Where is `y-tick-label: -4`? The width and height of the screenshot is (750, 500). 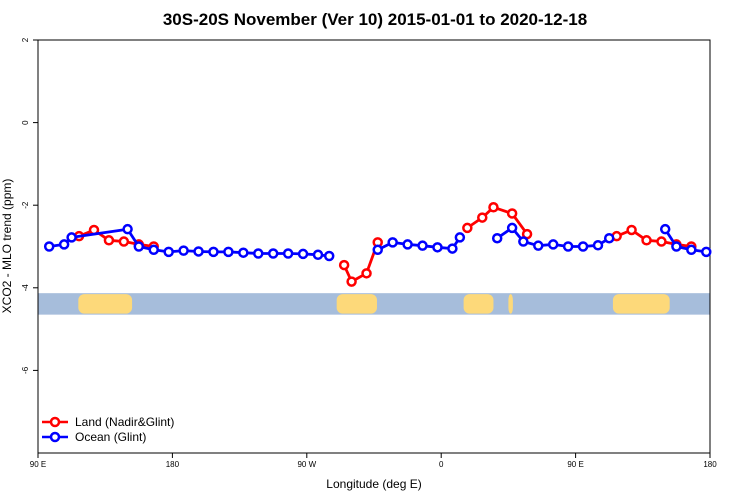 y-tick-label: -4 is located at coordinates (25, 288).